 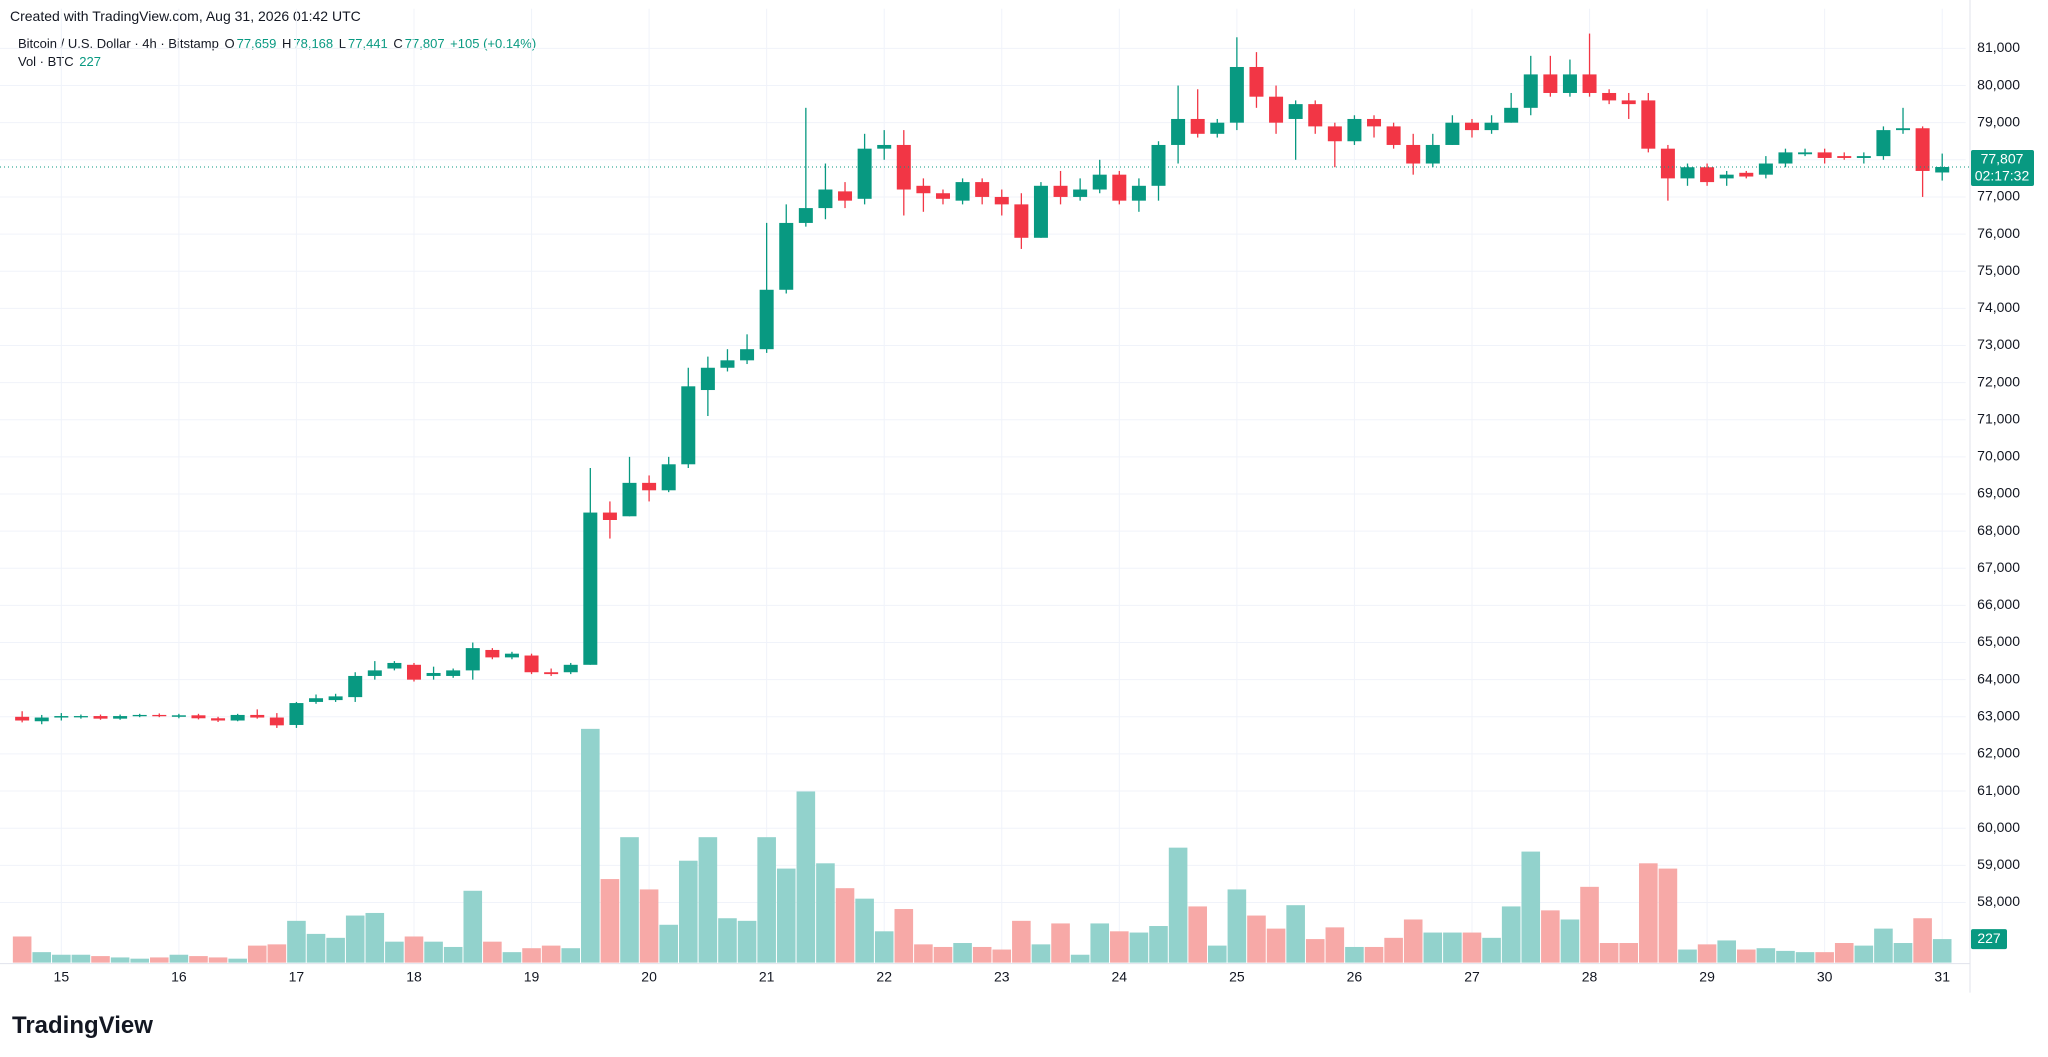 What do you see at coordinates (1002, 976) in the screenshot?
I see `x-tick-label: 23` at bounding box center [1002, 976].